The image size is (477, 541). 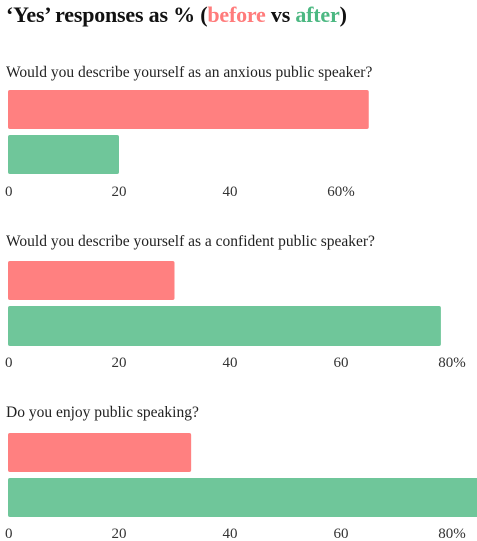 I want to click on question-title: Do you enjoy public speaking?, so click(x=102, y=412).